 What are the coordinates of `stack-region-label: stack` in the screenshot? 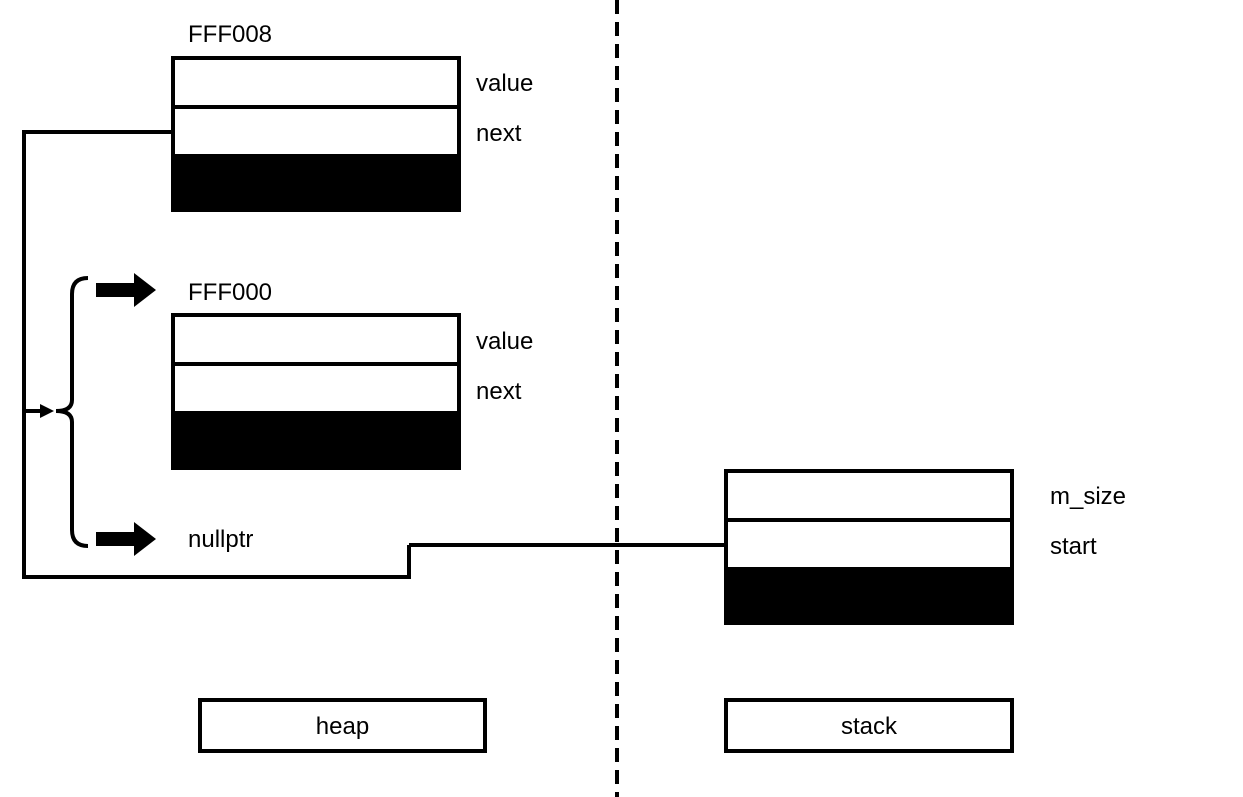 It's located at (869, 726).